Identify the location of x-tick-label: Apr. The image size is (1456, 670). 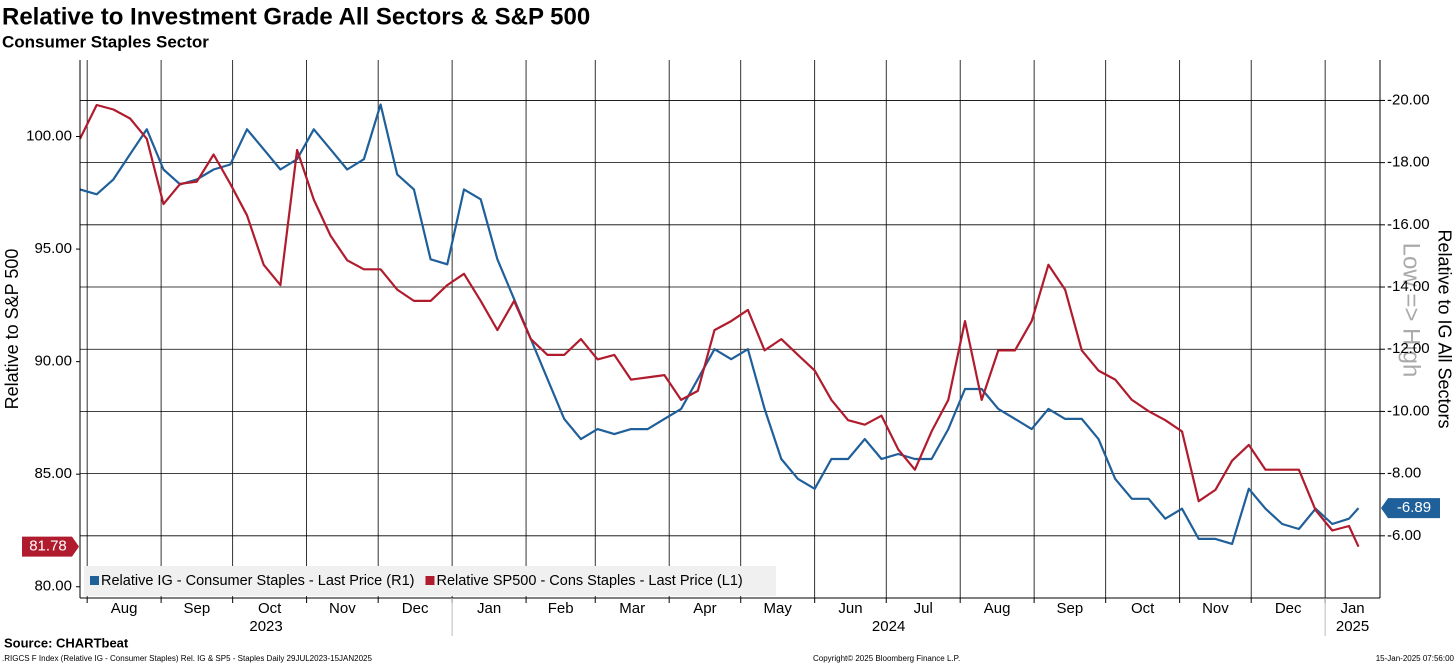
(704, 608).